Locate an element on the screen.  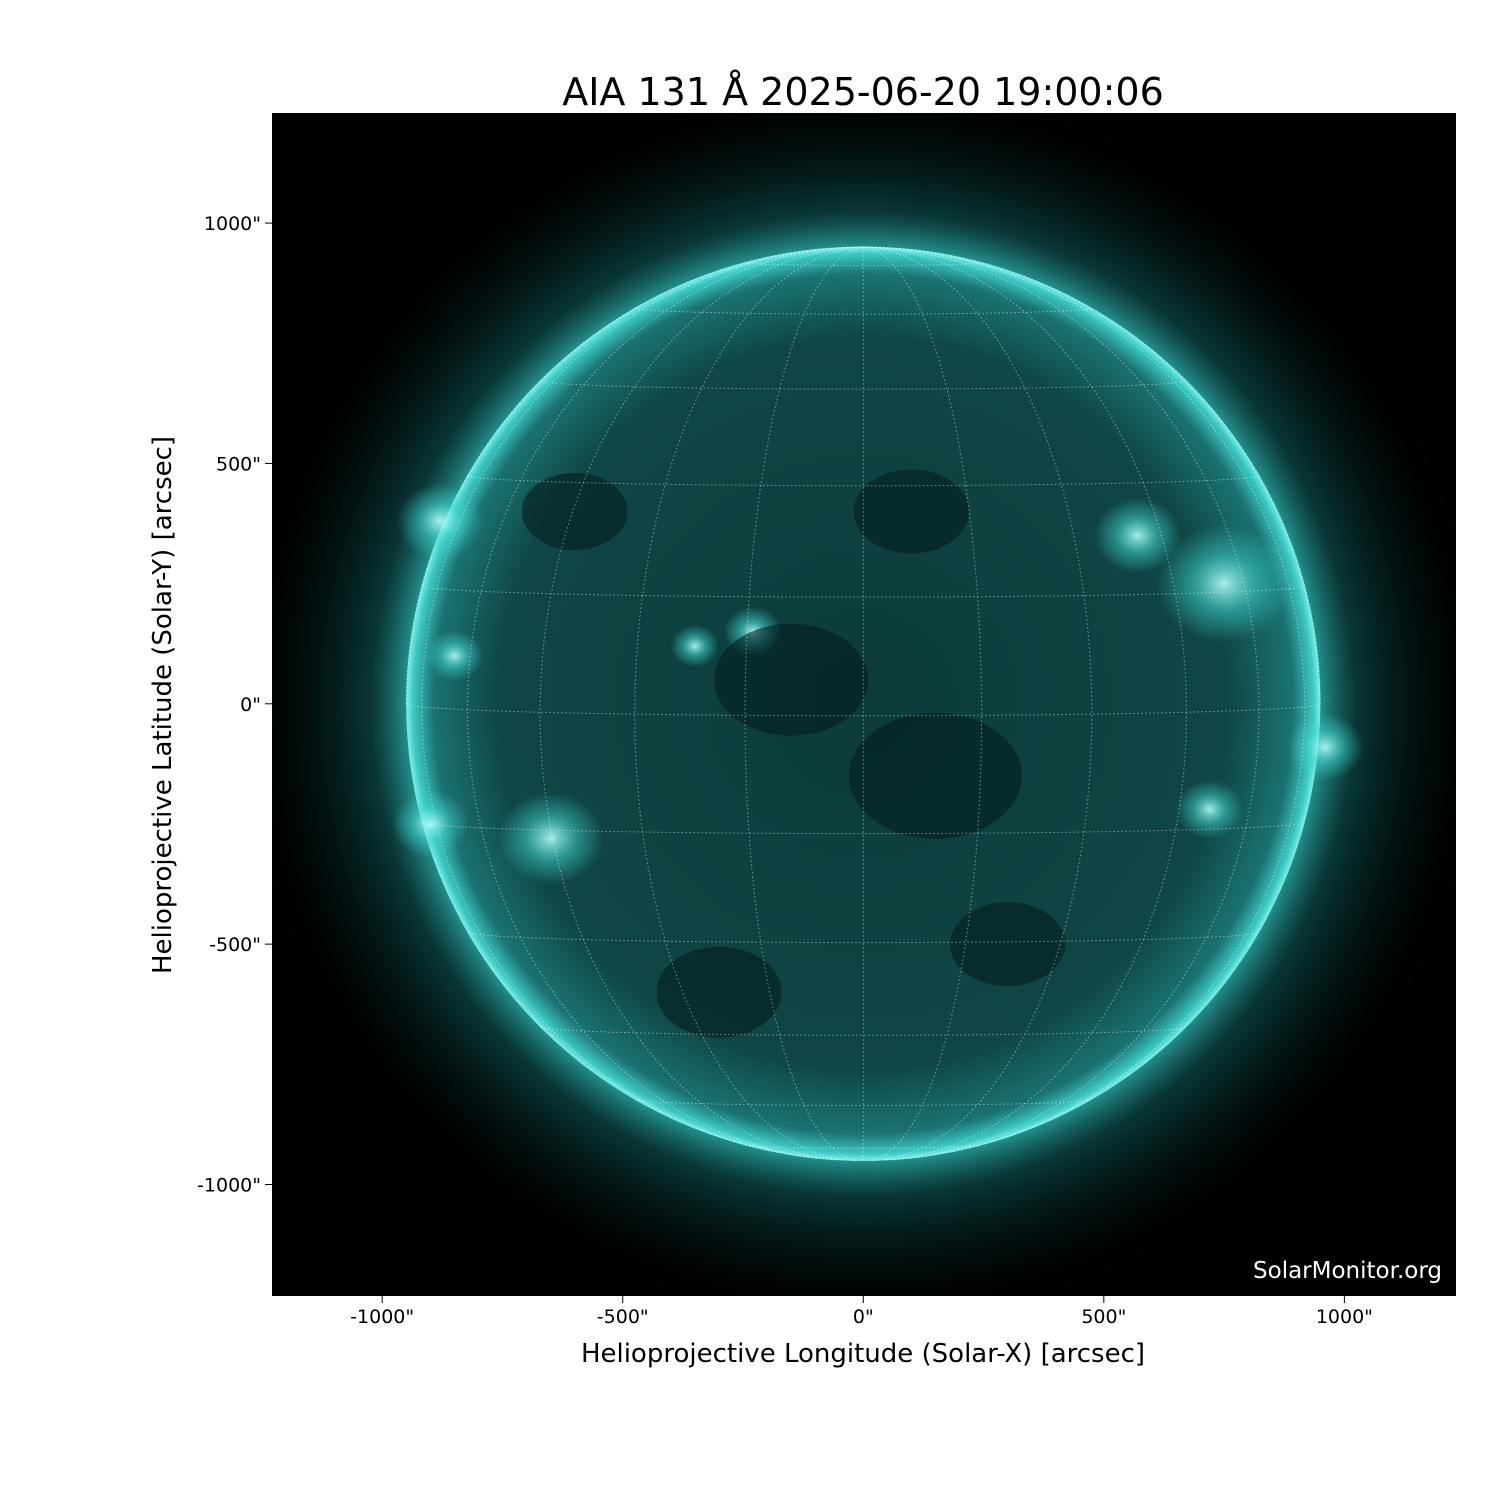
y-tick-label: 500" is located at coordinates (238, 464).